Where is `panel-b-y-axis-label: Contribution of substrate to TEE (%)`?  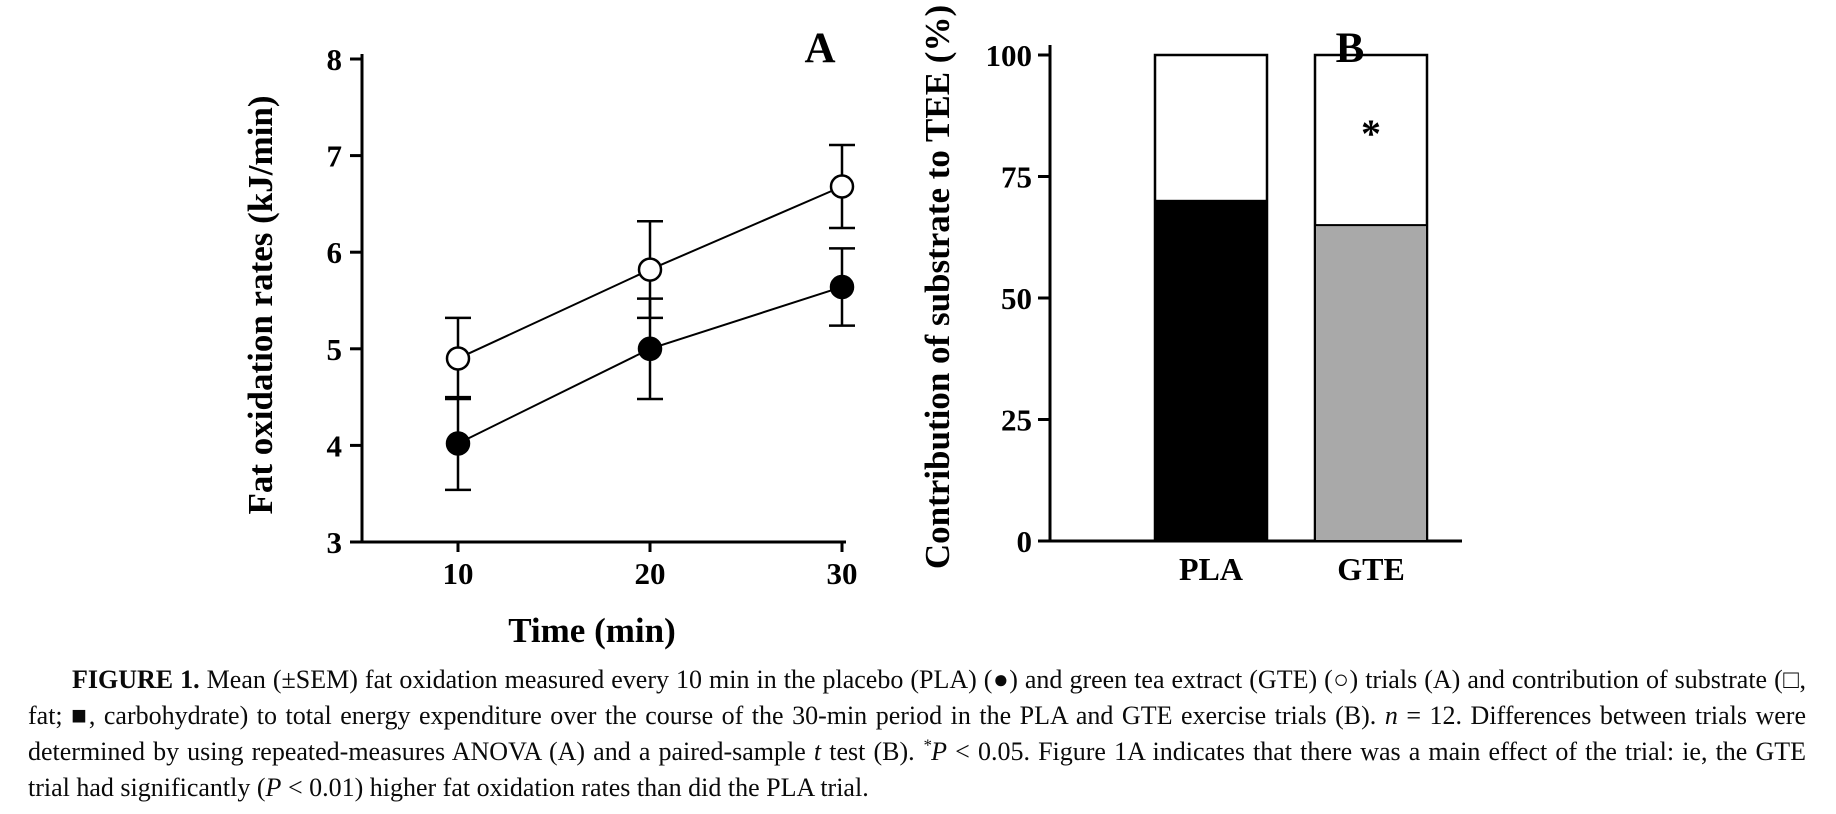
panel-b-y-axis-label: Contribution of substrate to TEE (%) is located at coordinates (937, 287).